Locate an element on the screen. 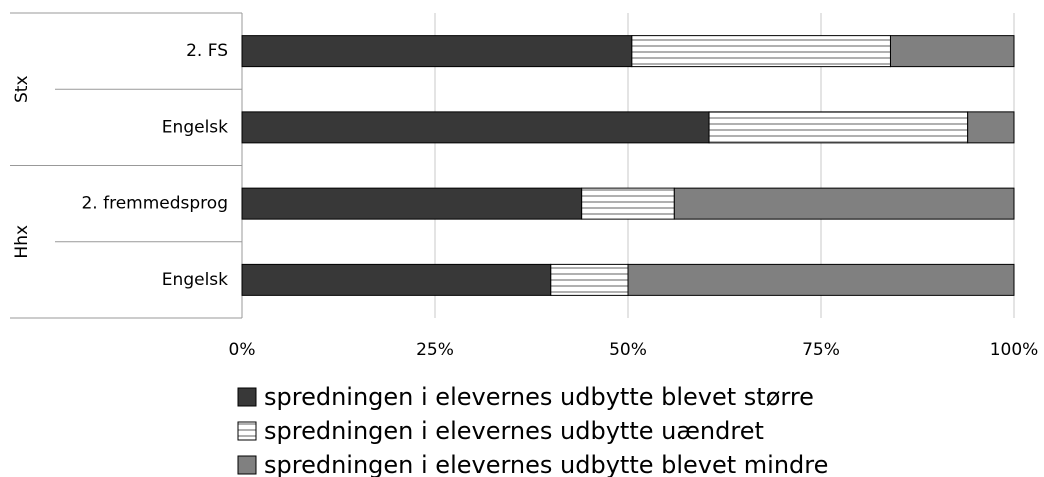 The width and height of the screenshot is (1044, 477). y-tick-label: 2. fremmedsprog is located at coordinates (154, 204).